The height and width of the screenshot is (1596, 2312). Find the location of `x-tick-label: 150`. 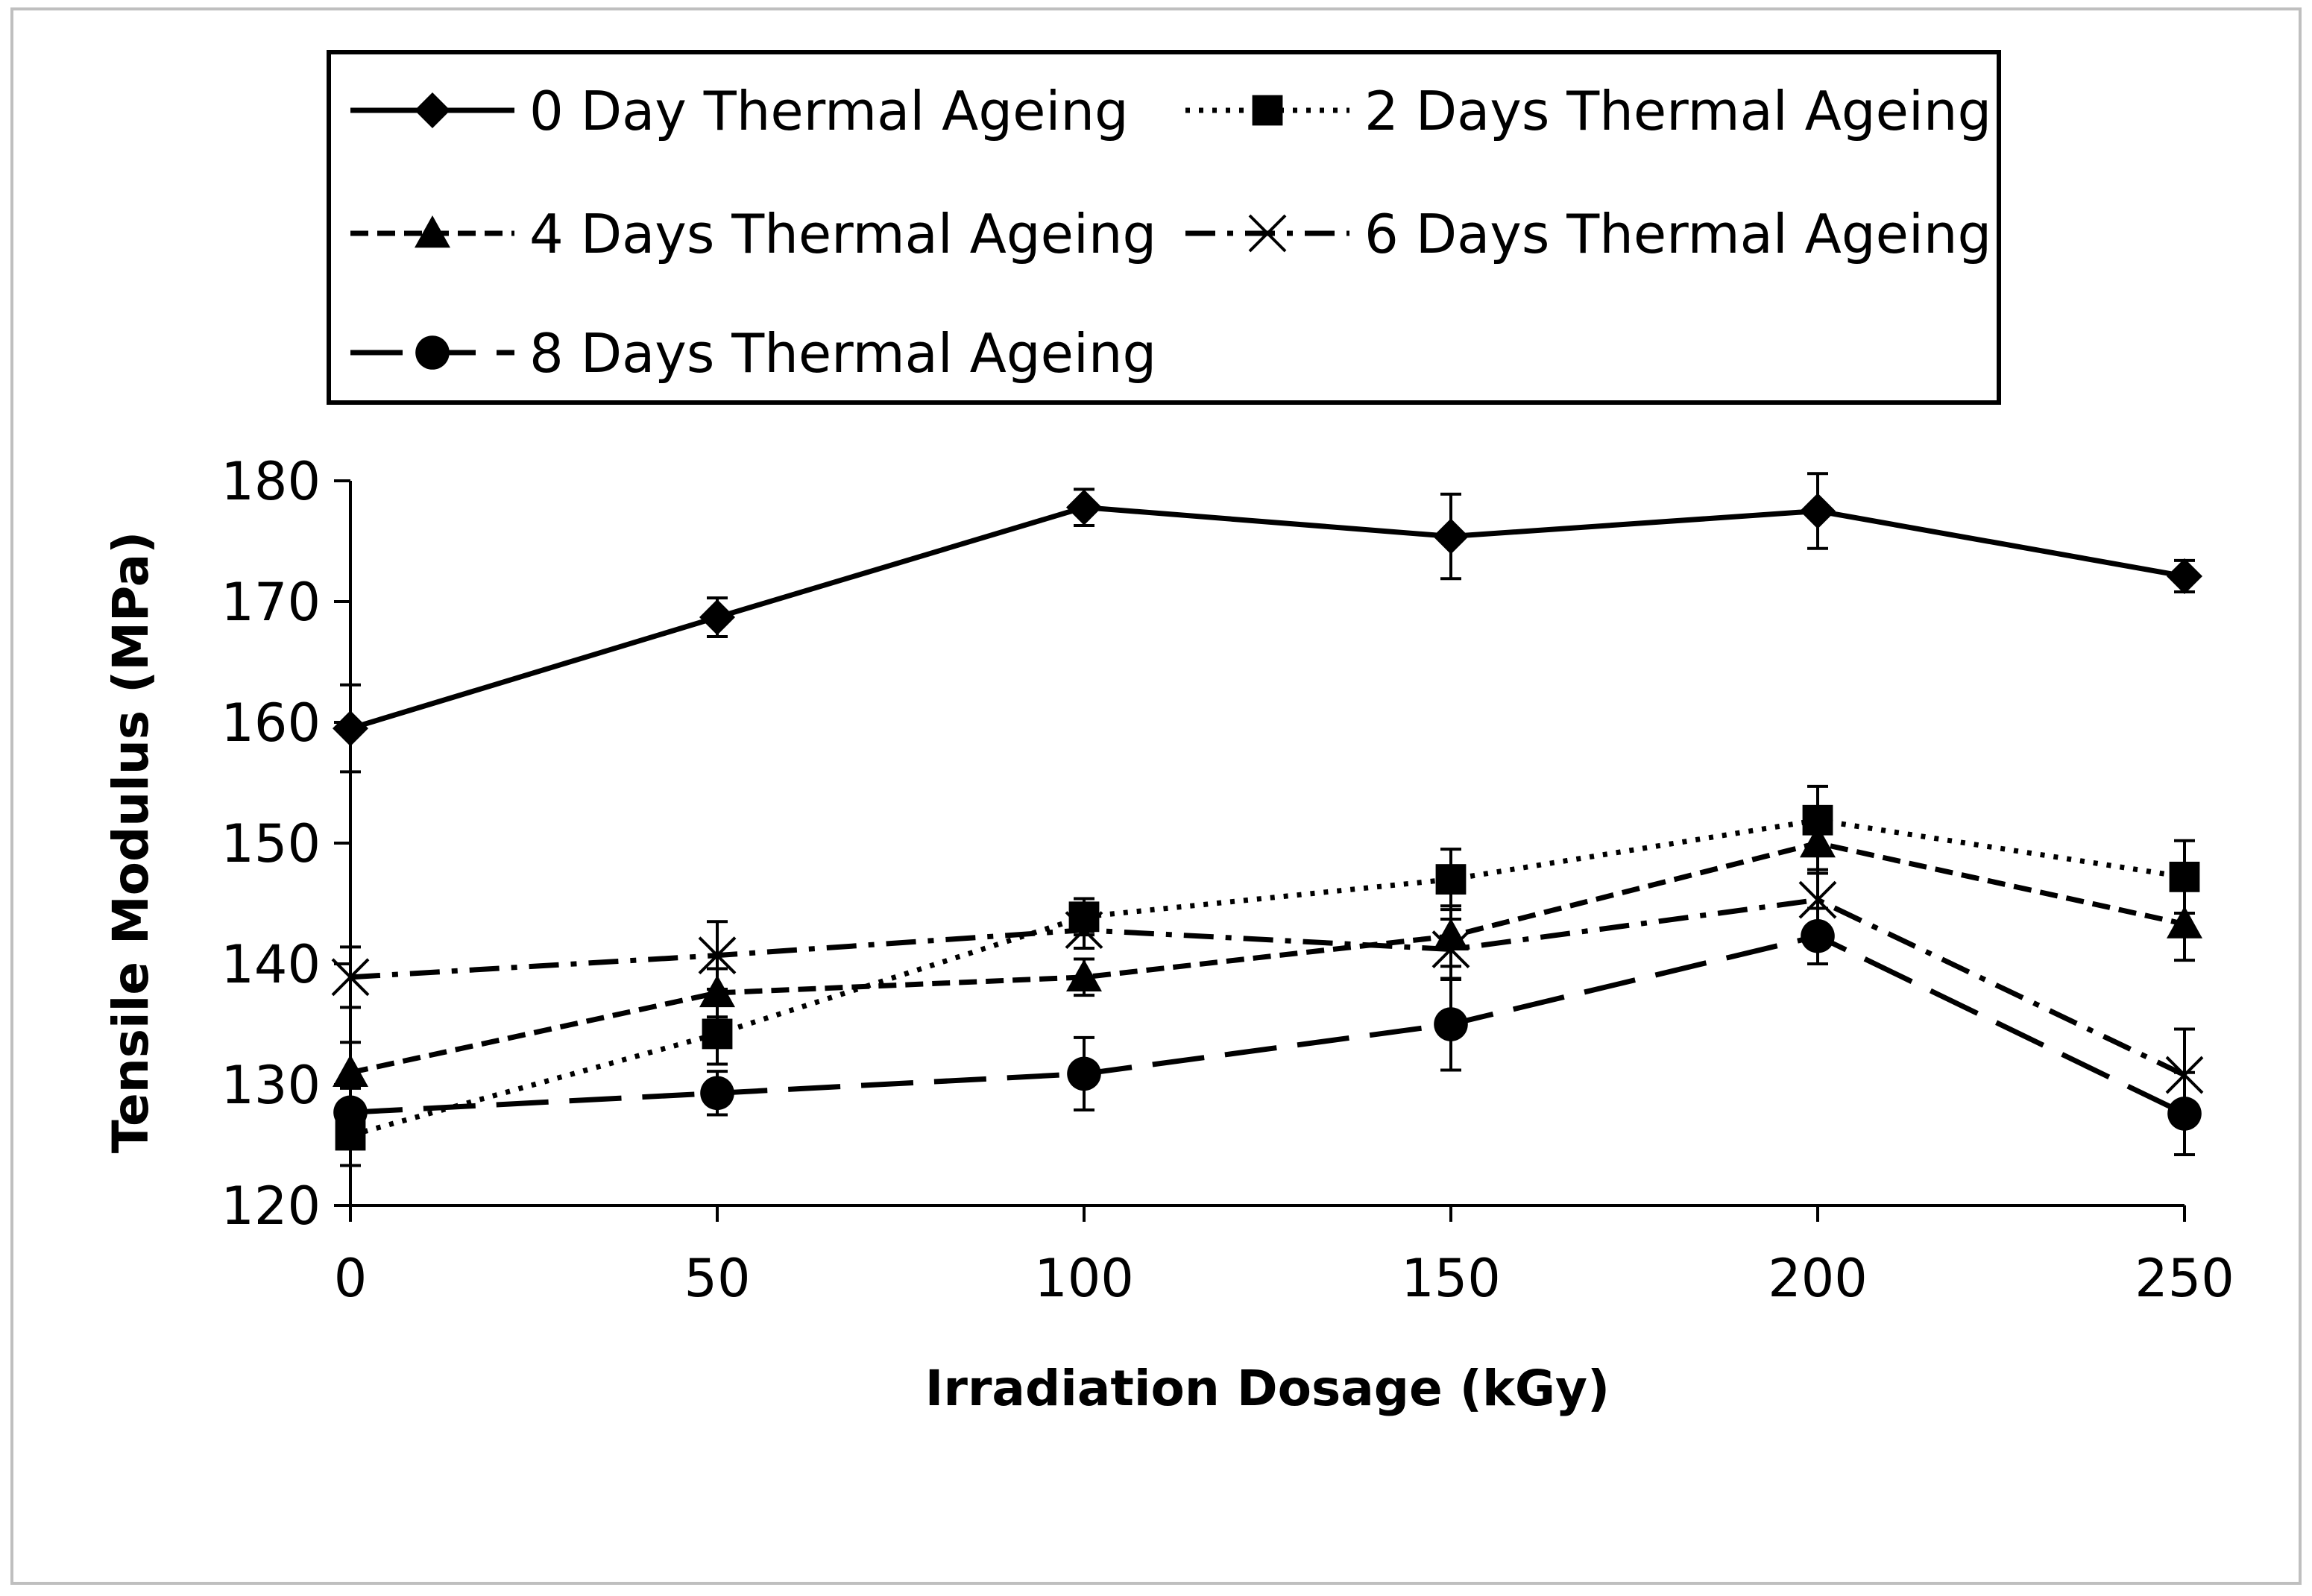

x-tick-label: 150 is located at coordinates (1451, 1278).